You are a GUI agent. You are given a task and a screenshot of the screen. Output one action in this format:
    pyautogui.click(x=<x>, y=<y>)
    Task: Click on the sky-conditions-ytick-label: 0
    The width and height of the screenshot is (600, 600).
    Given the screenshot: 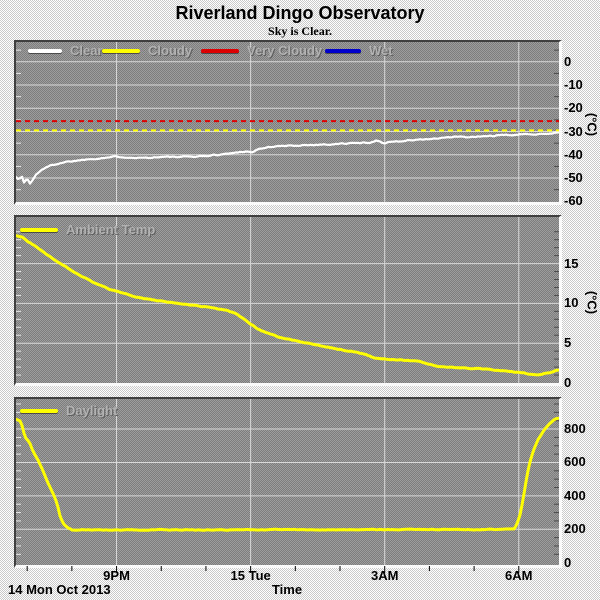 What is the action you would take?
    pyautogui.click(x=568, y=61)
    